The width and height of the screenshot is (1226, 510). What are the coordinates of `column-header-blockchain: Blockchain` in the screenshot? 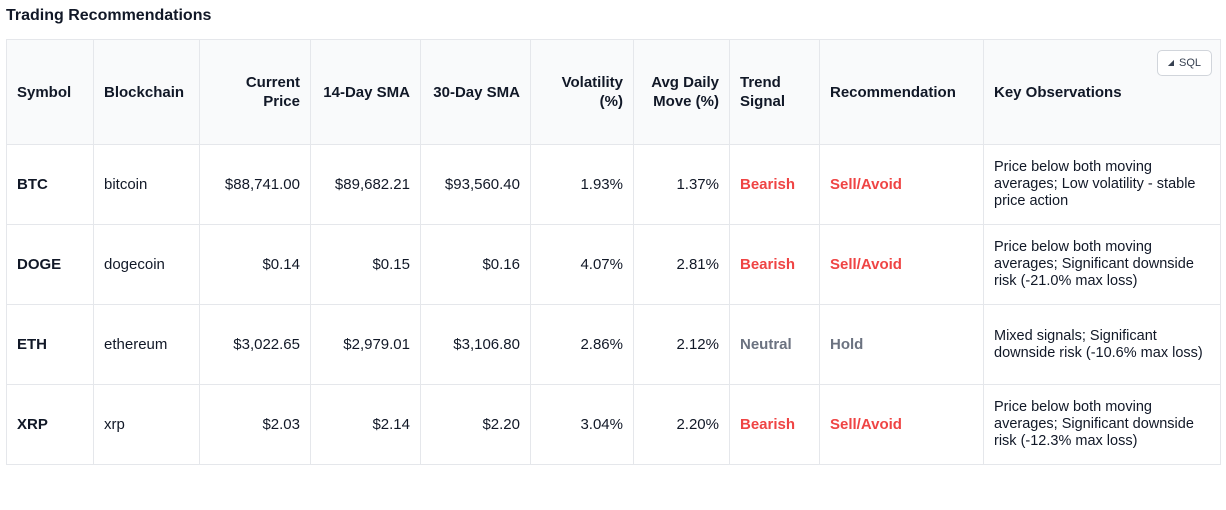 It's located at (146, 92).